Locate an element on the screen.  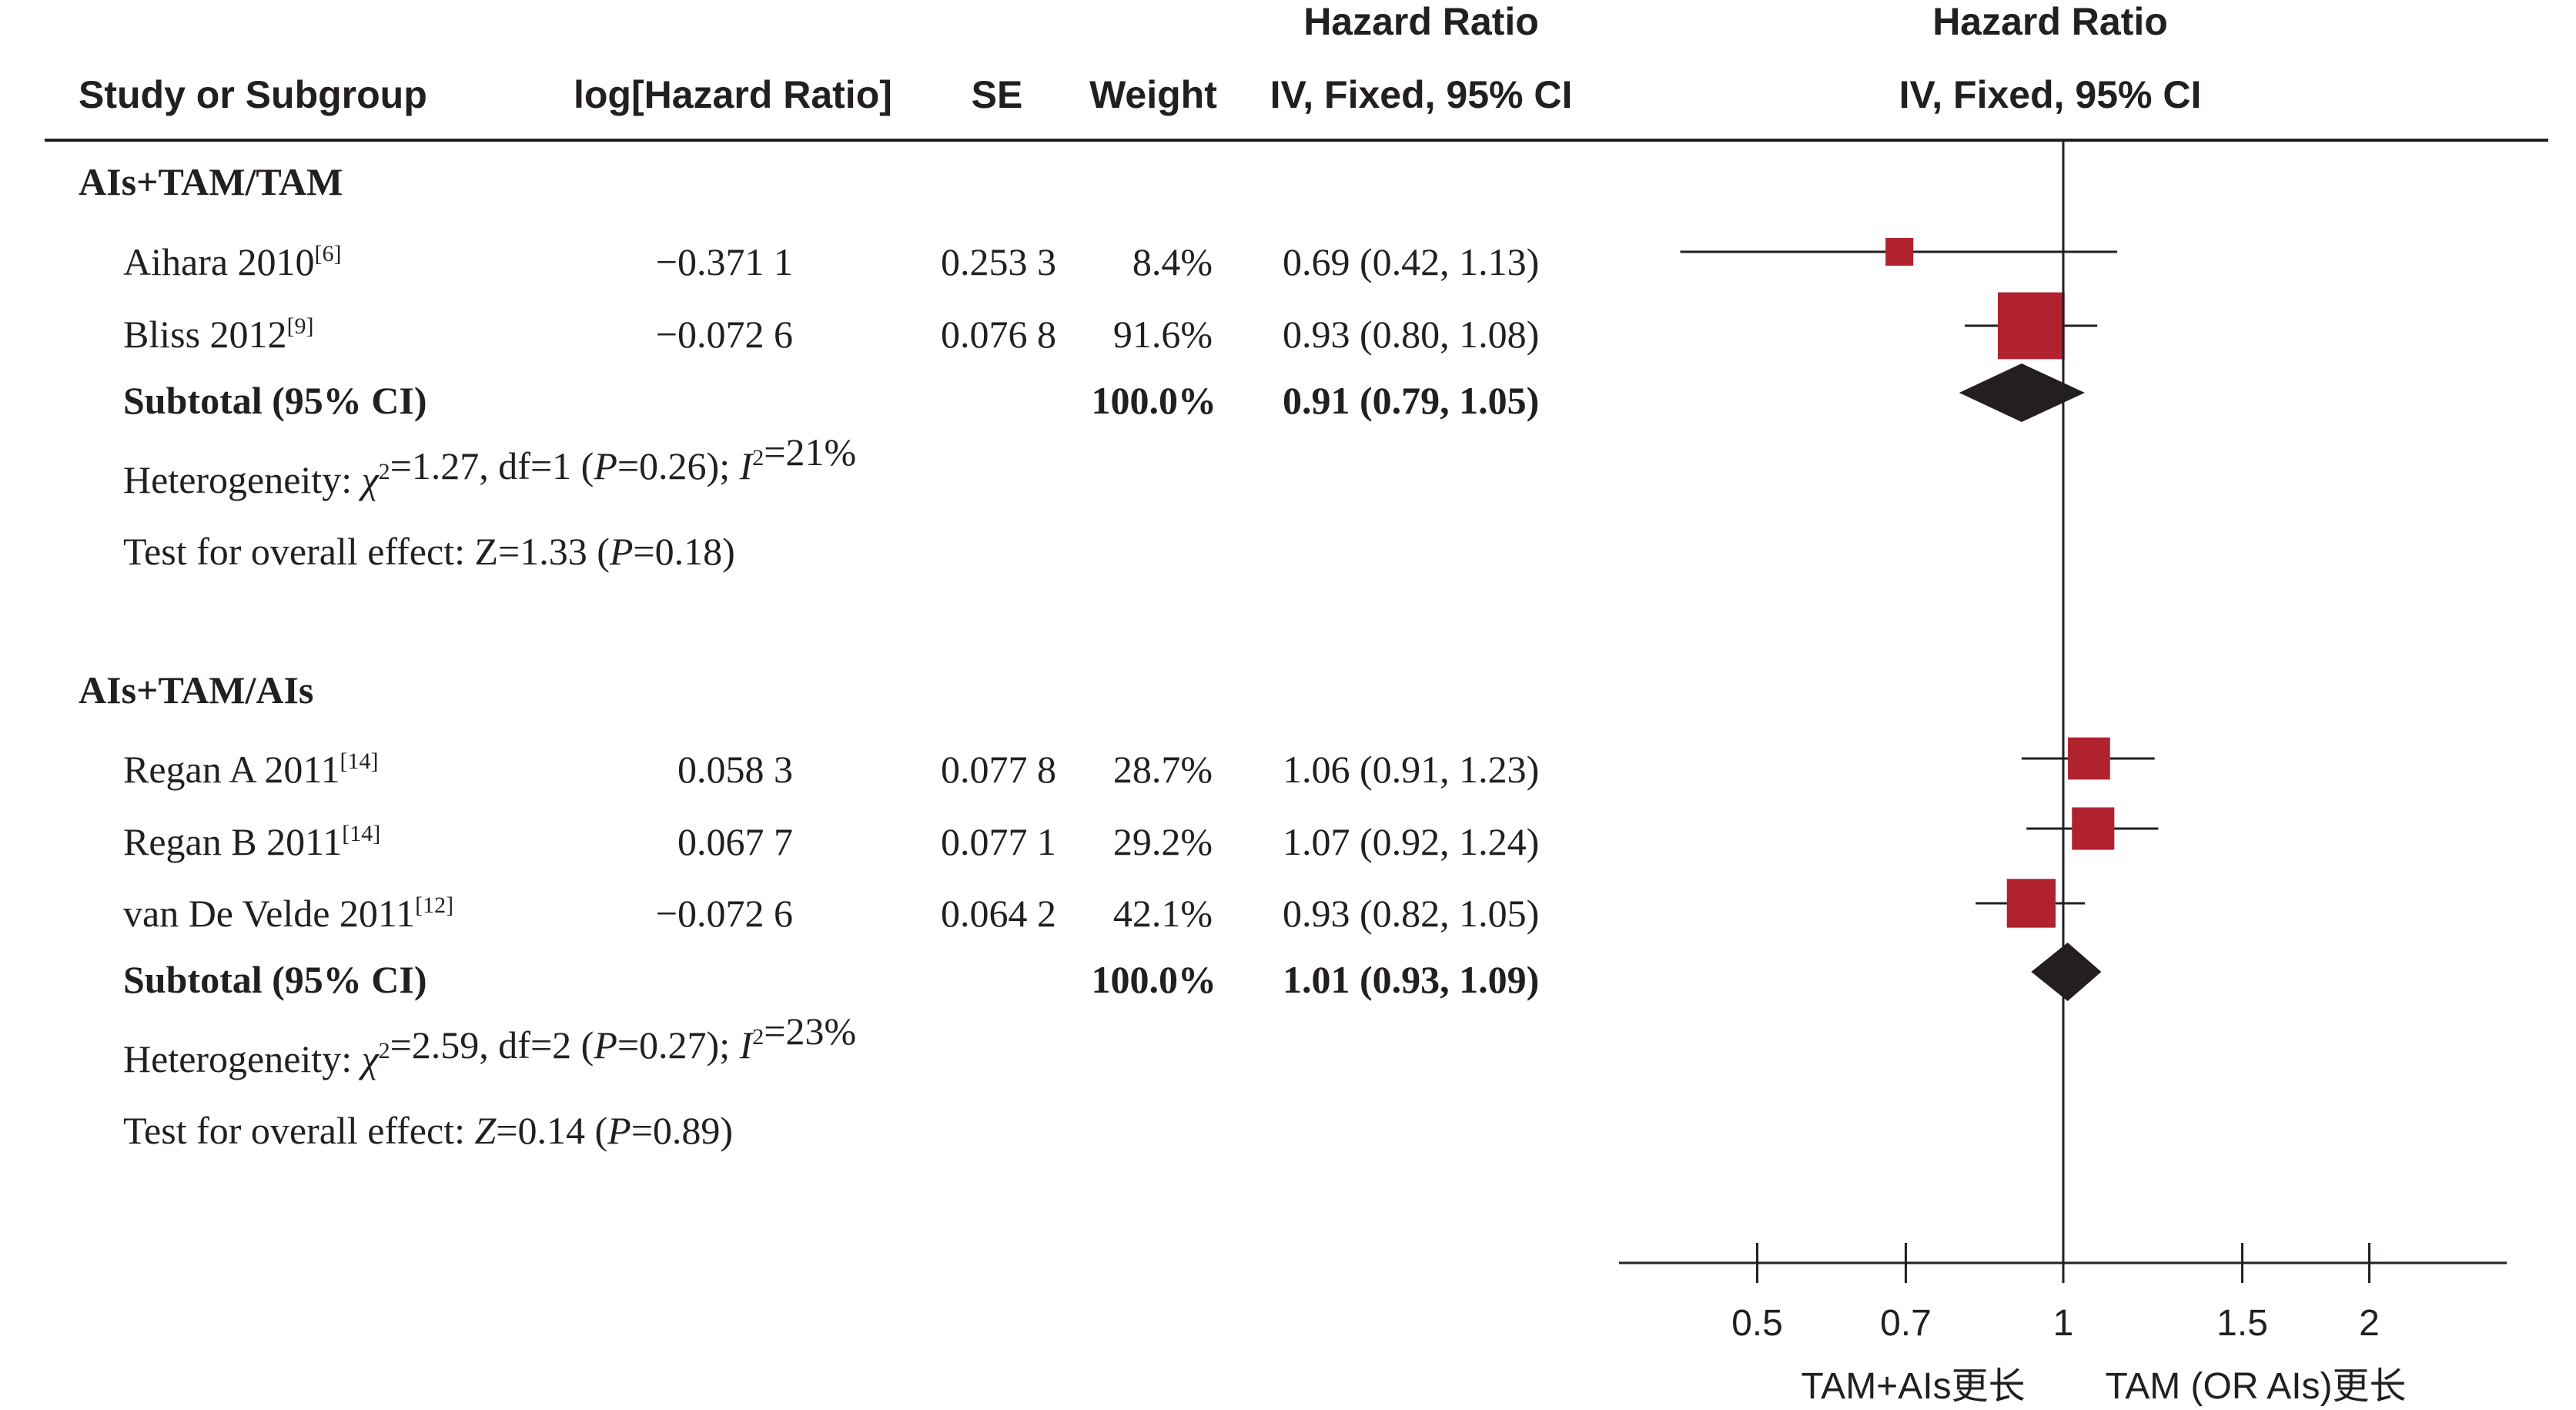
study-reference: [6] is located at coordinates (329, 253).